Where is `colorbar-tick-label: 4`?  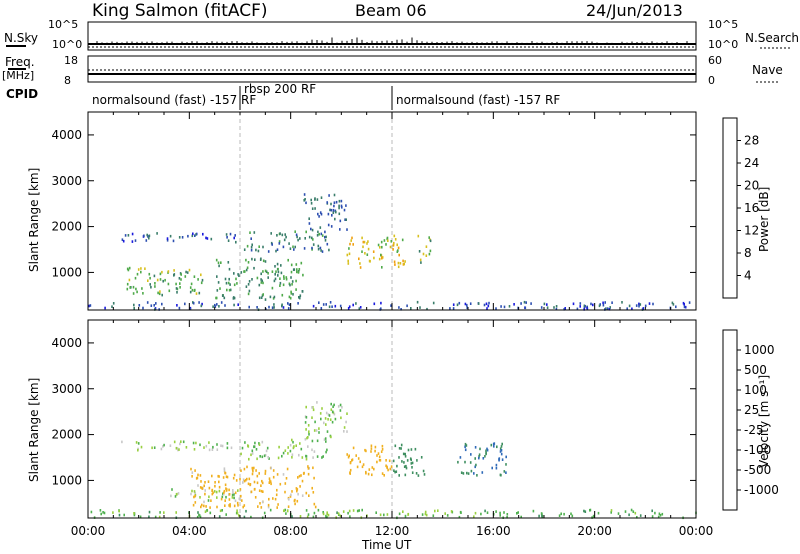 colorbar-tick-label: 4 is located at coordinates (748, 276).